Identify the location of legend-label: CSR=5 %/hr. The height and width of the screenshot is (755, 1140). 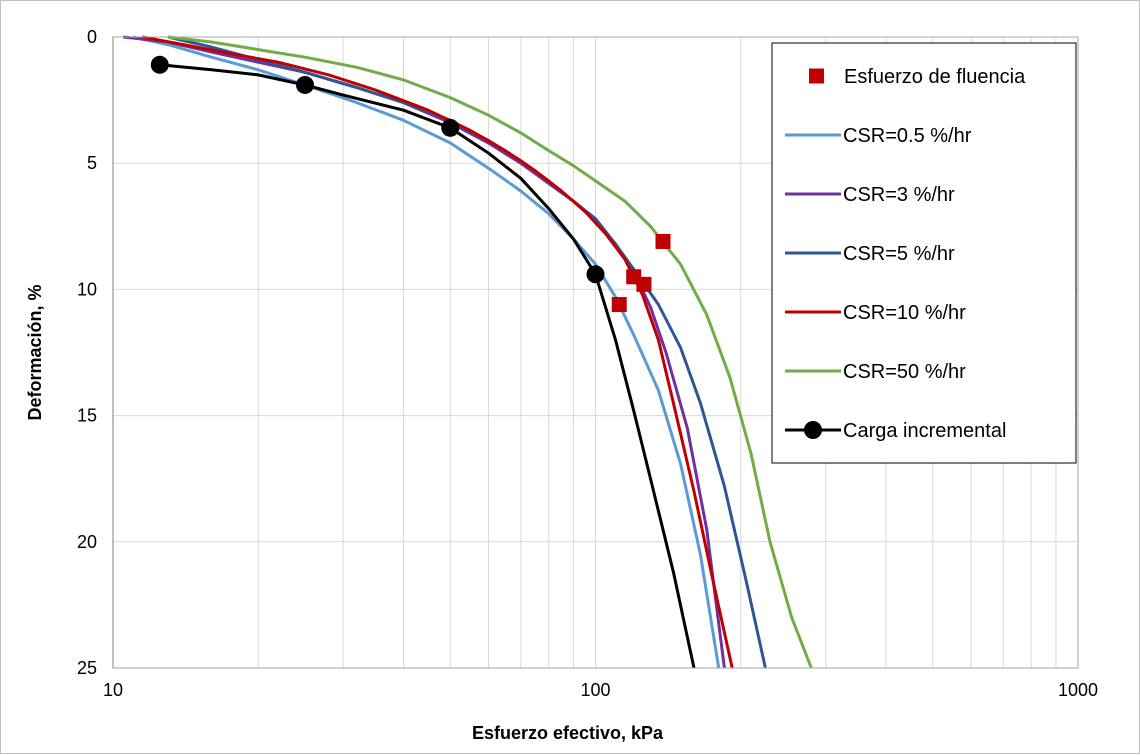
(899, 254).